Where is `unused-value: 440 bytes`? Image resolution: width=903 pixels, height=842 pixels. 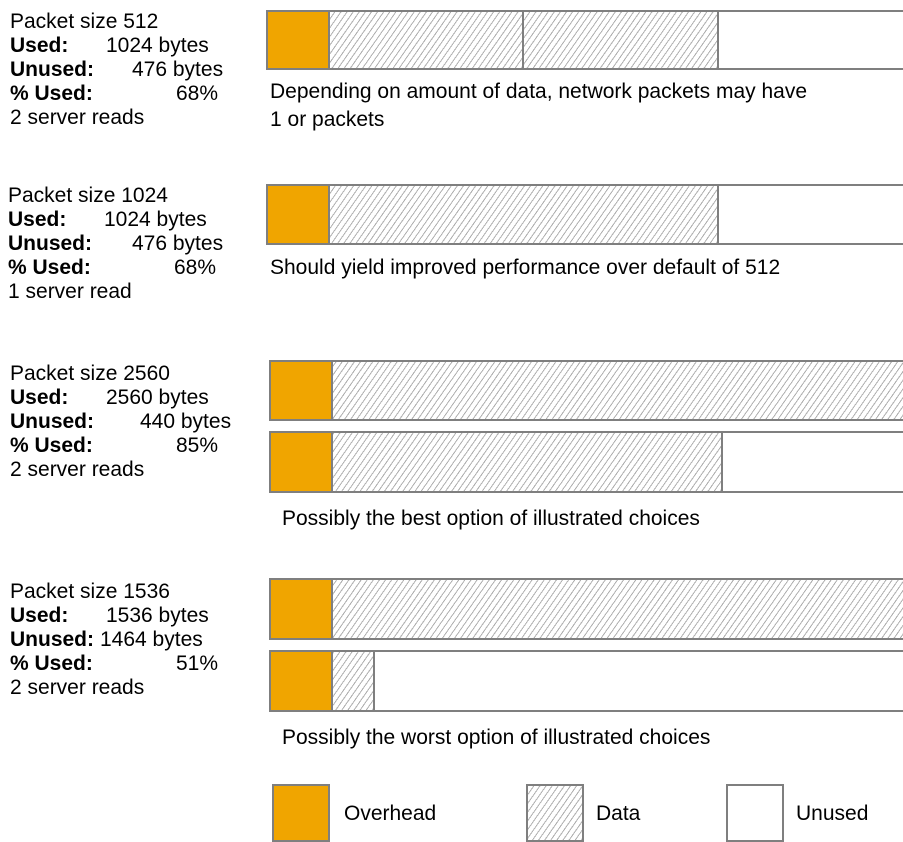 unused-value: 440 bytes is located at coordinates (186, 421).